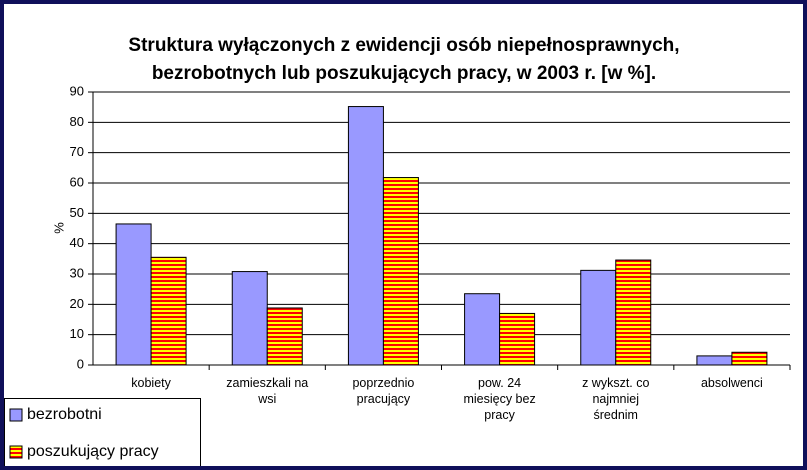 The height and width of the screenshot is (470, 807). I want to click on legend-box, so click(102, 432).